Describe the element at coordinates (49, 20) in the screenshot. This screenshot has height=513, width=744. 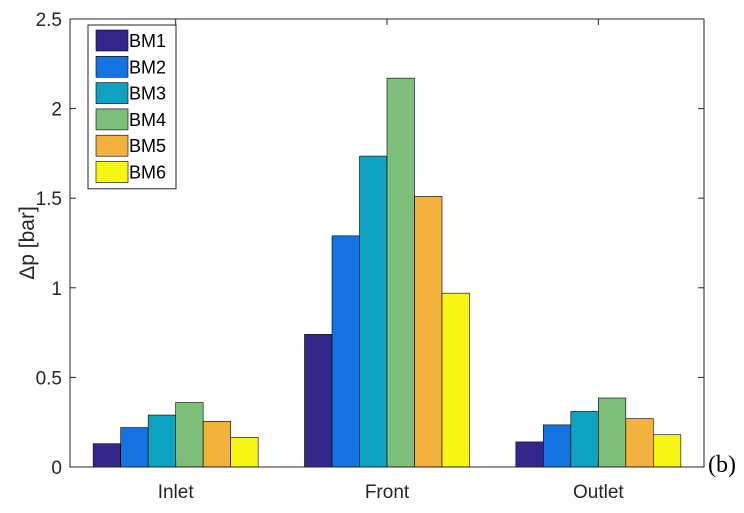
I see `y-tick-label: 2.5` at that location.